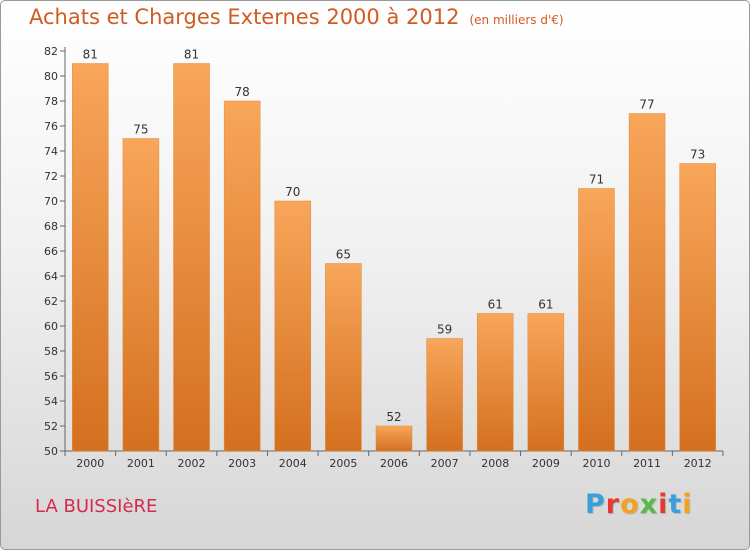 The width and height of the screenshot is (750, 550). I want to click on x-tick-label: 2002, so click(192, 463).